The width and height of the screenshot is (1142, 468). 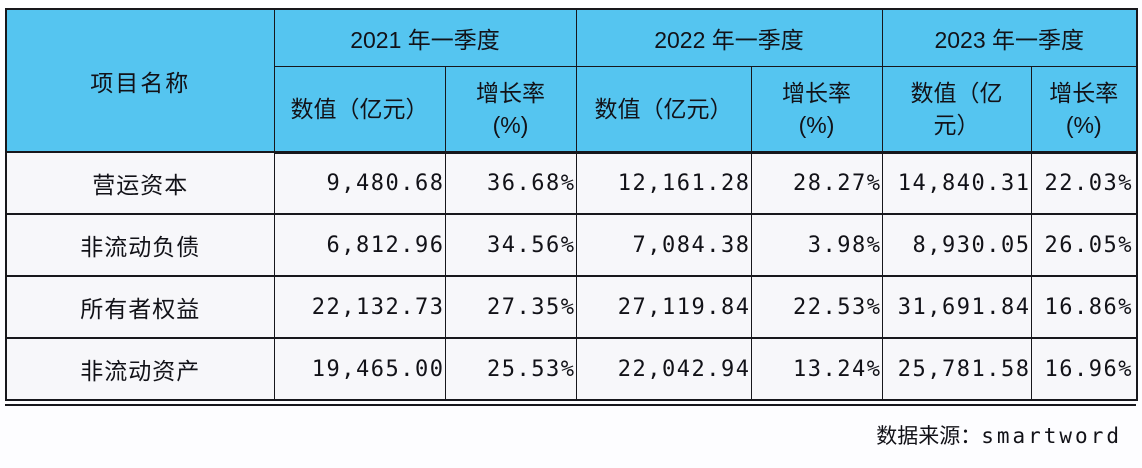 I want to click on data-source-label: 数据来源：, so click(x=929, y=436).